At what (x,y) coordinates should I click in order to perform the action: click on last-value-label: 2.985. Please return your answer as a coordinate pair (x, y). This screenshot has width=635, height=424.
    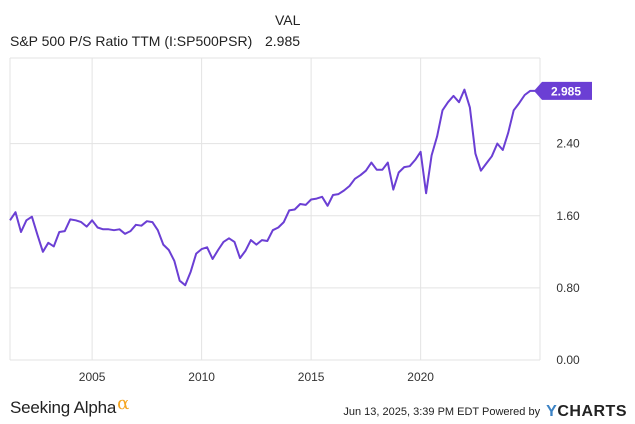
    Looking at the image, I should click on (566, 91).